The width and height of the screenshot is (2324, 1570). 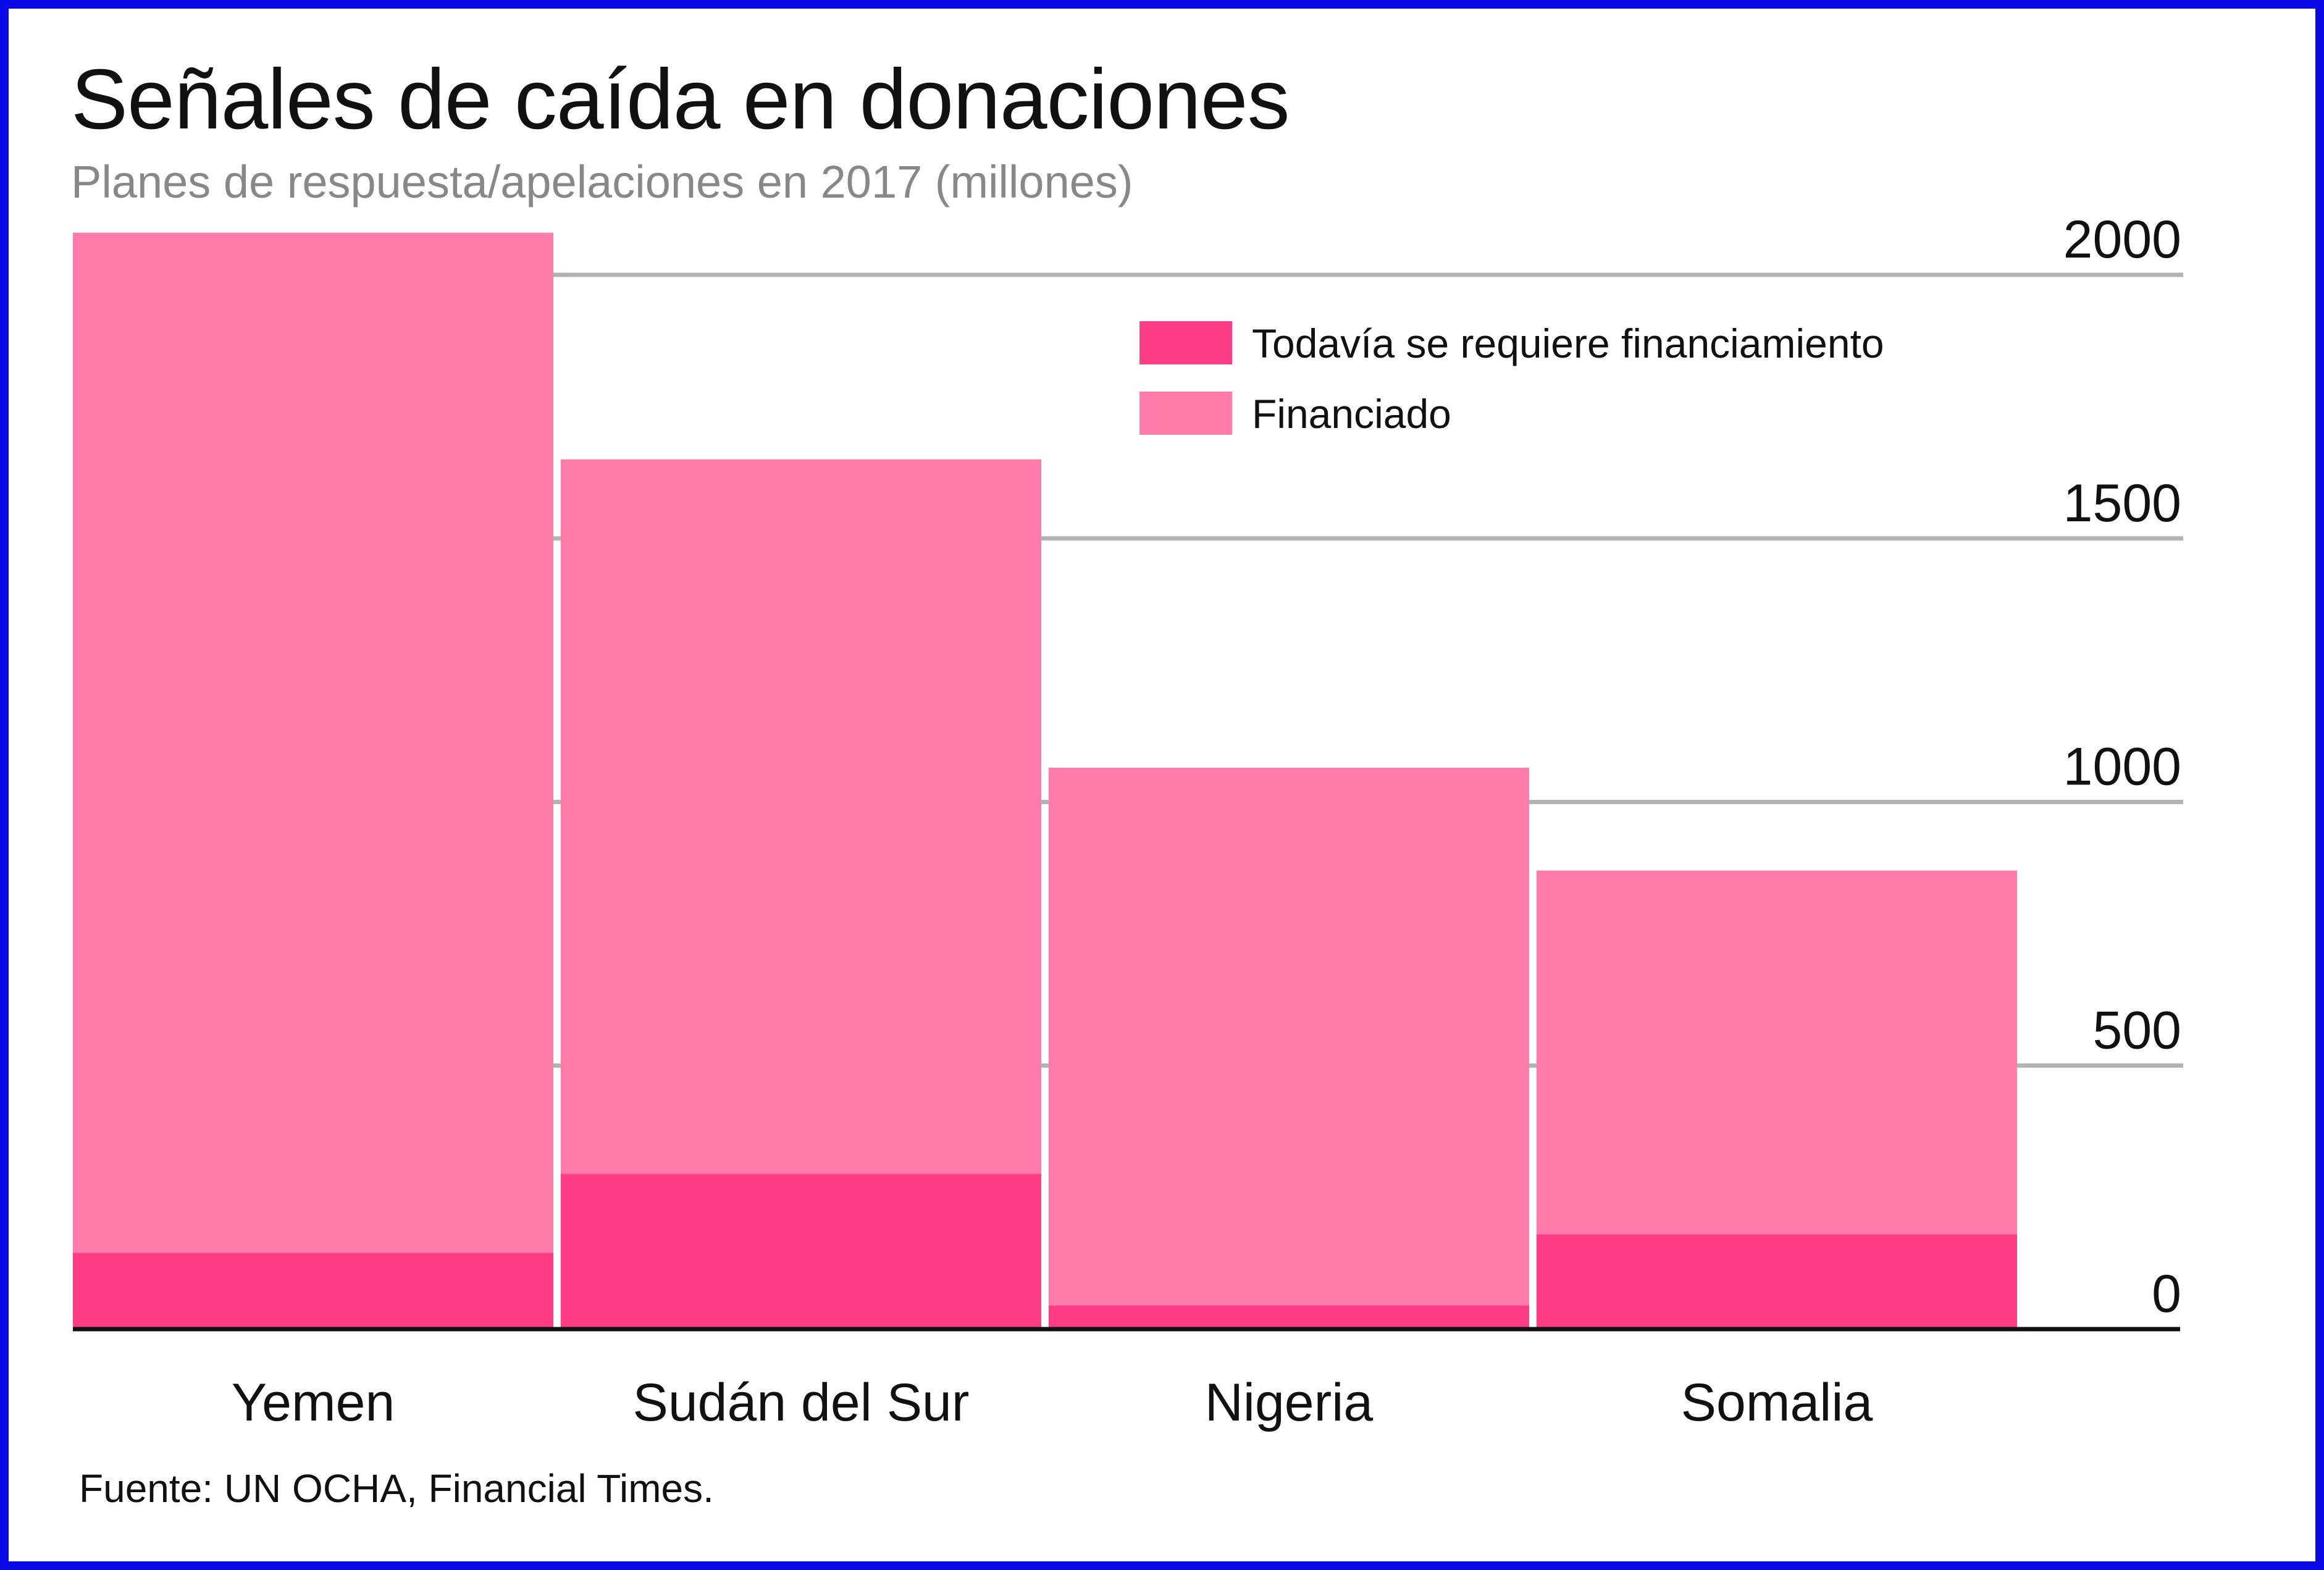 I want to click on legend-label: Todavía se requiere financiamiento, so click(x=1568, y=344).